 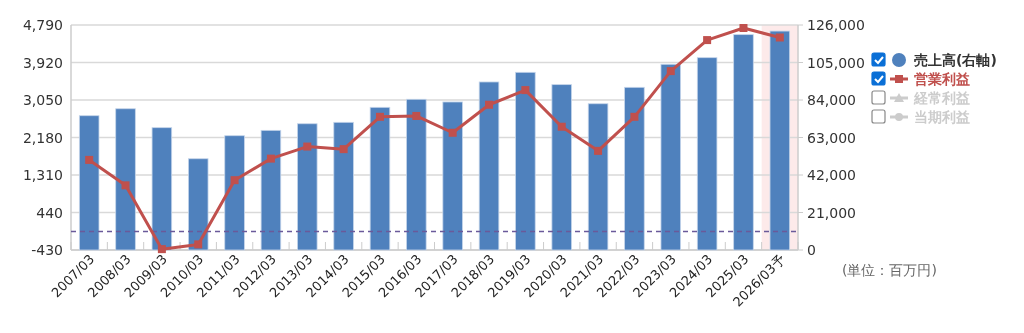 What do you see at coordinates (42, 25) in the screenshot?
I see `y-tick-label: 4,790` at bounding box center [42, 25].